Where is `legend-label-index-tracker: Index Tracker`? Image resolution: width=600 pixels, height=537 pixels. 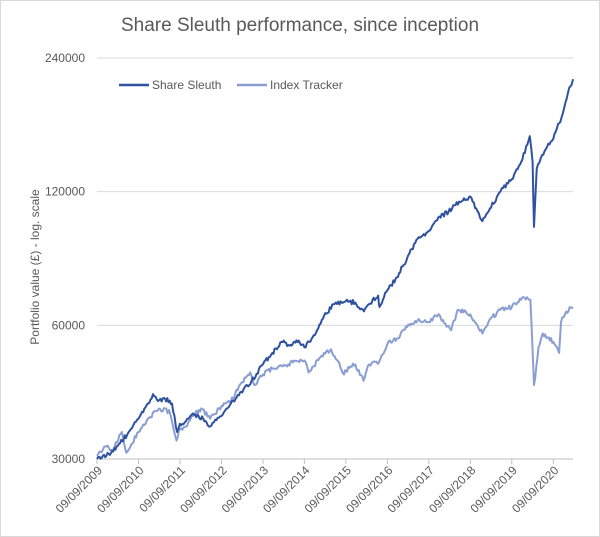 legend-label-index-tracker: Index Tracker is located at coordinates (306, 85).